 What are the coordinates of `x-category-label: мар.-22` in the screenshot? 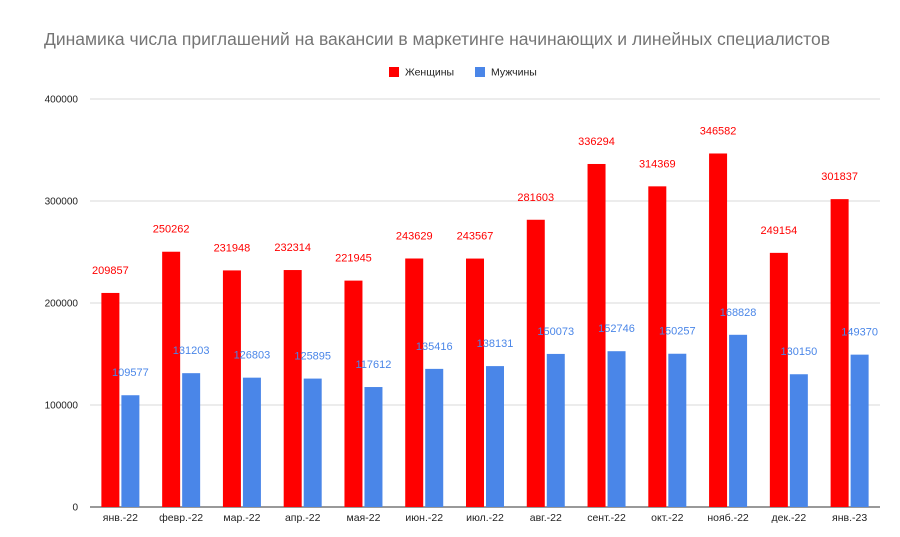 It's located at (241, 518).